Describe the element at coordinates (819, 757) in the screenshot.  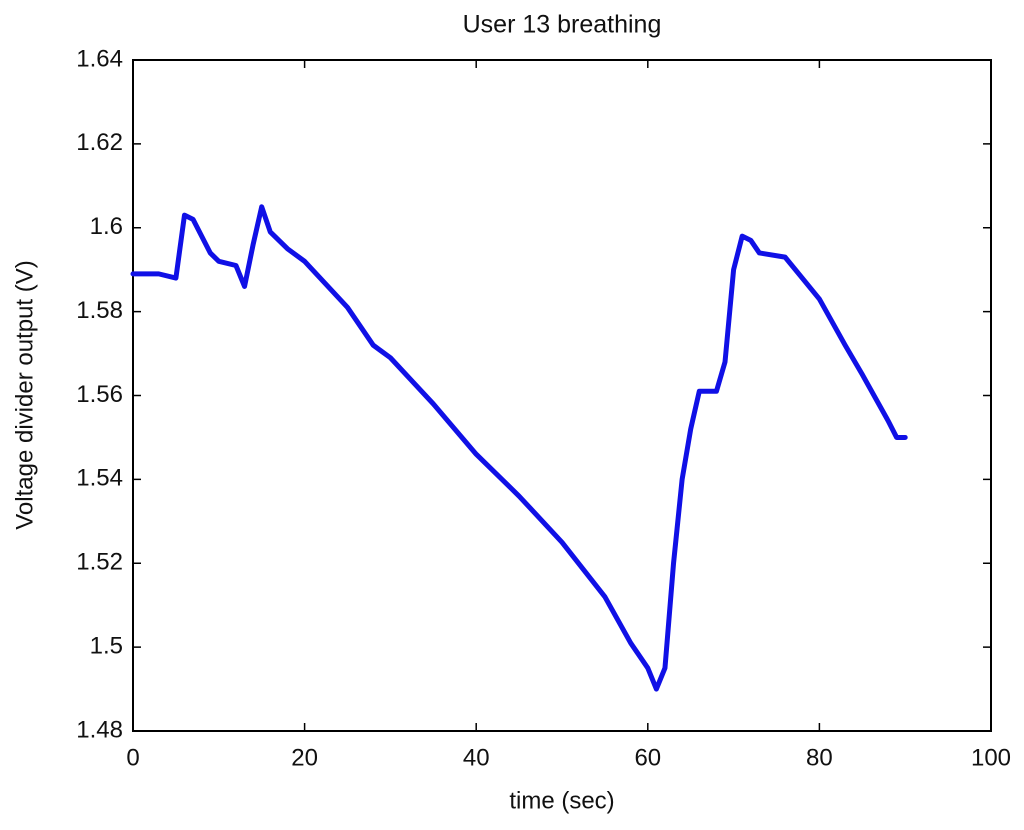
I see `x-tick-label: 80` at that location.